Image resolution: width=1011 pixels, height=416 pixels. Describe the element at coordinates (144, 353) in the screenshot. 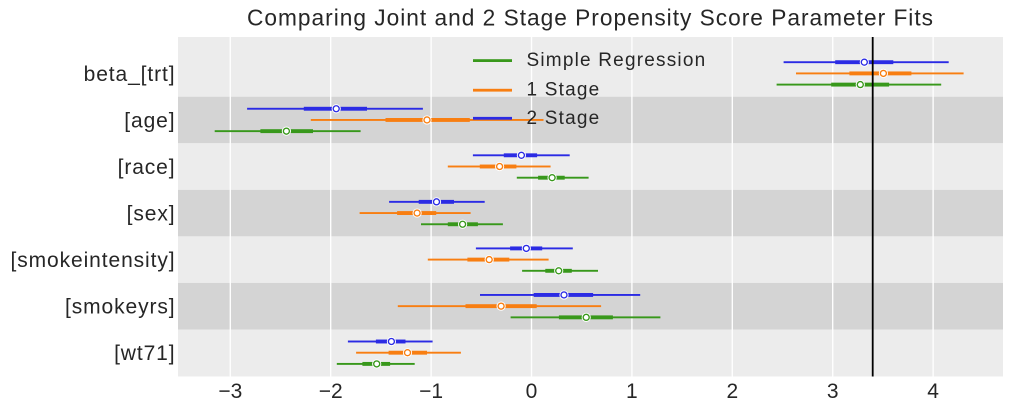

I see `svg-text: [wt71]` at that location.